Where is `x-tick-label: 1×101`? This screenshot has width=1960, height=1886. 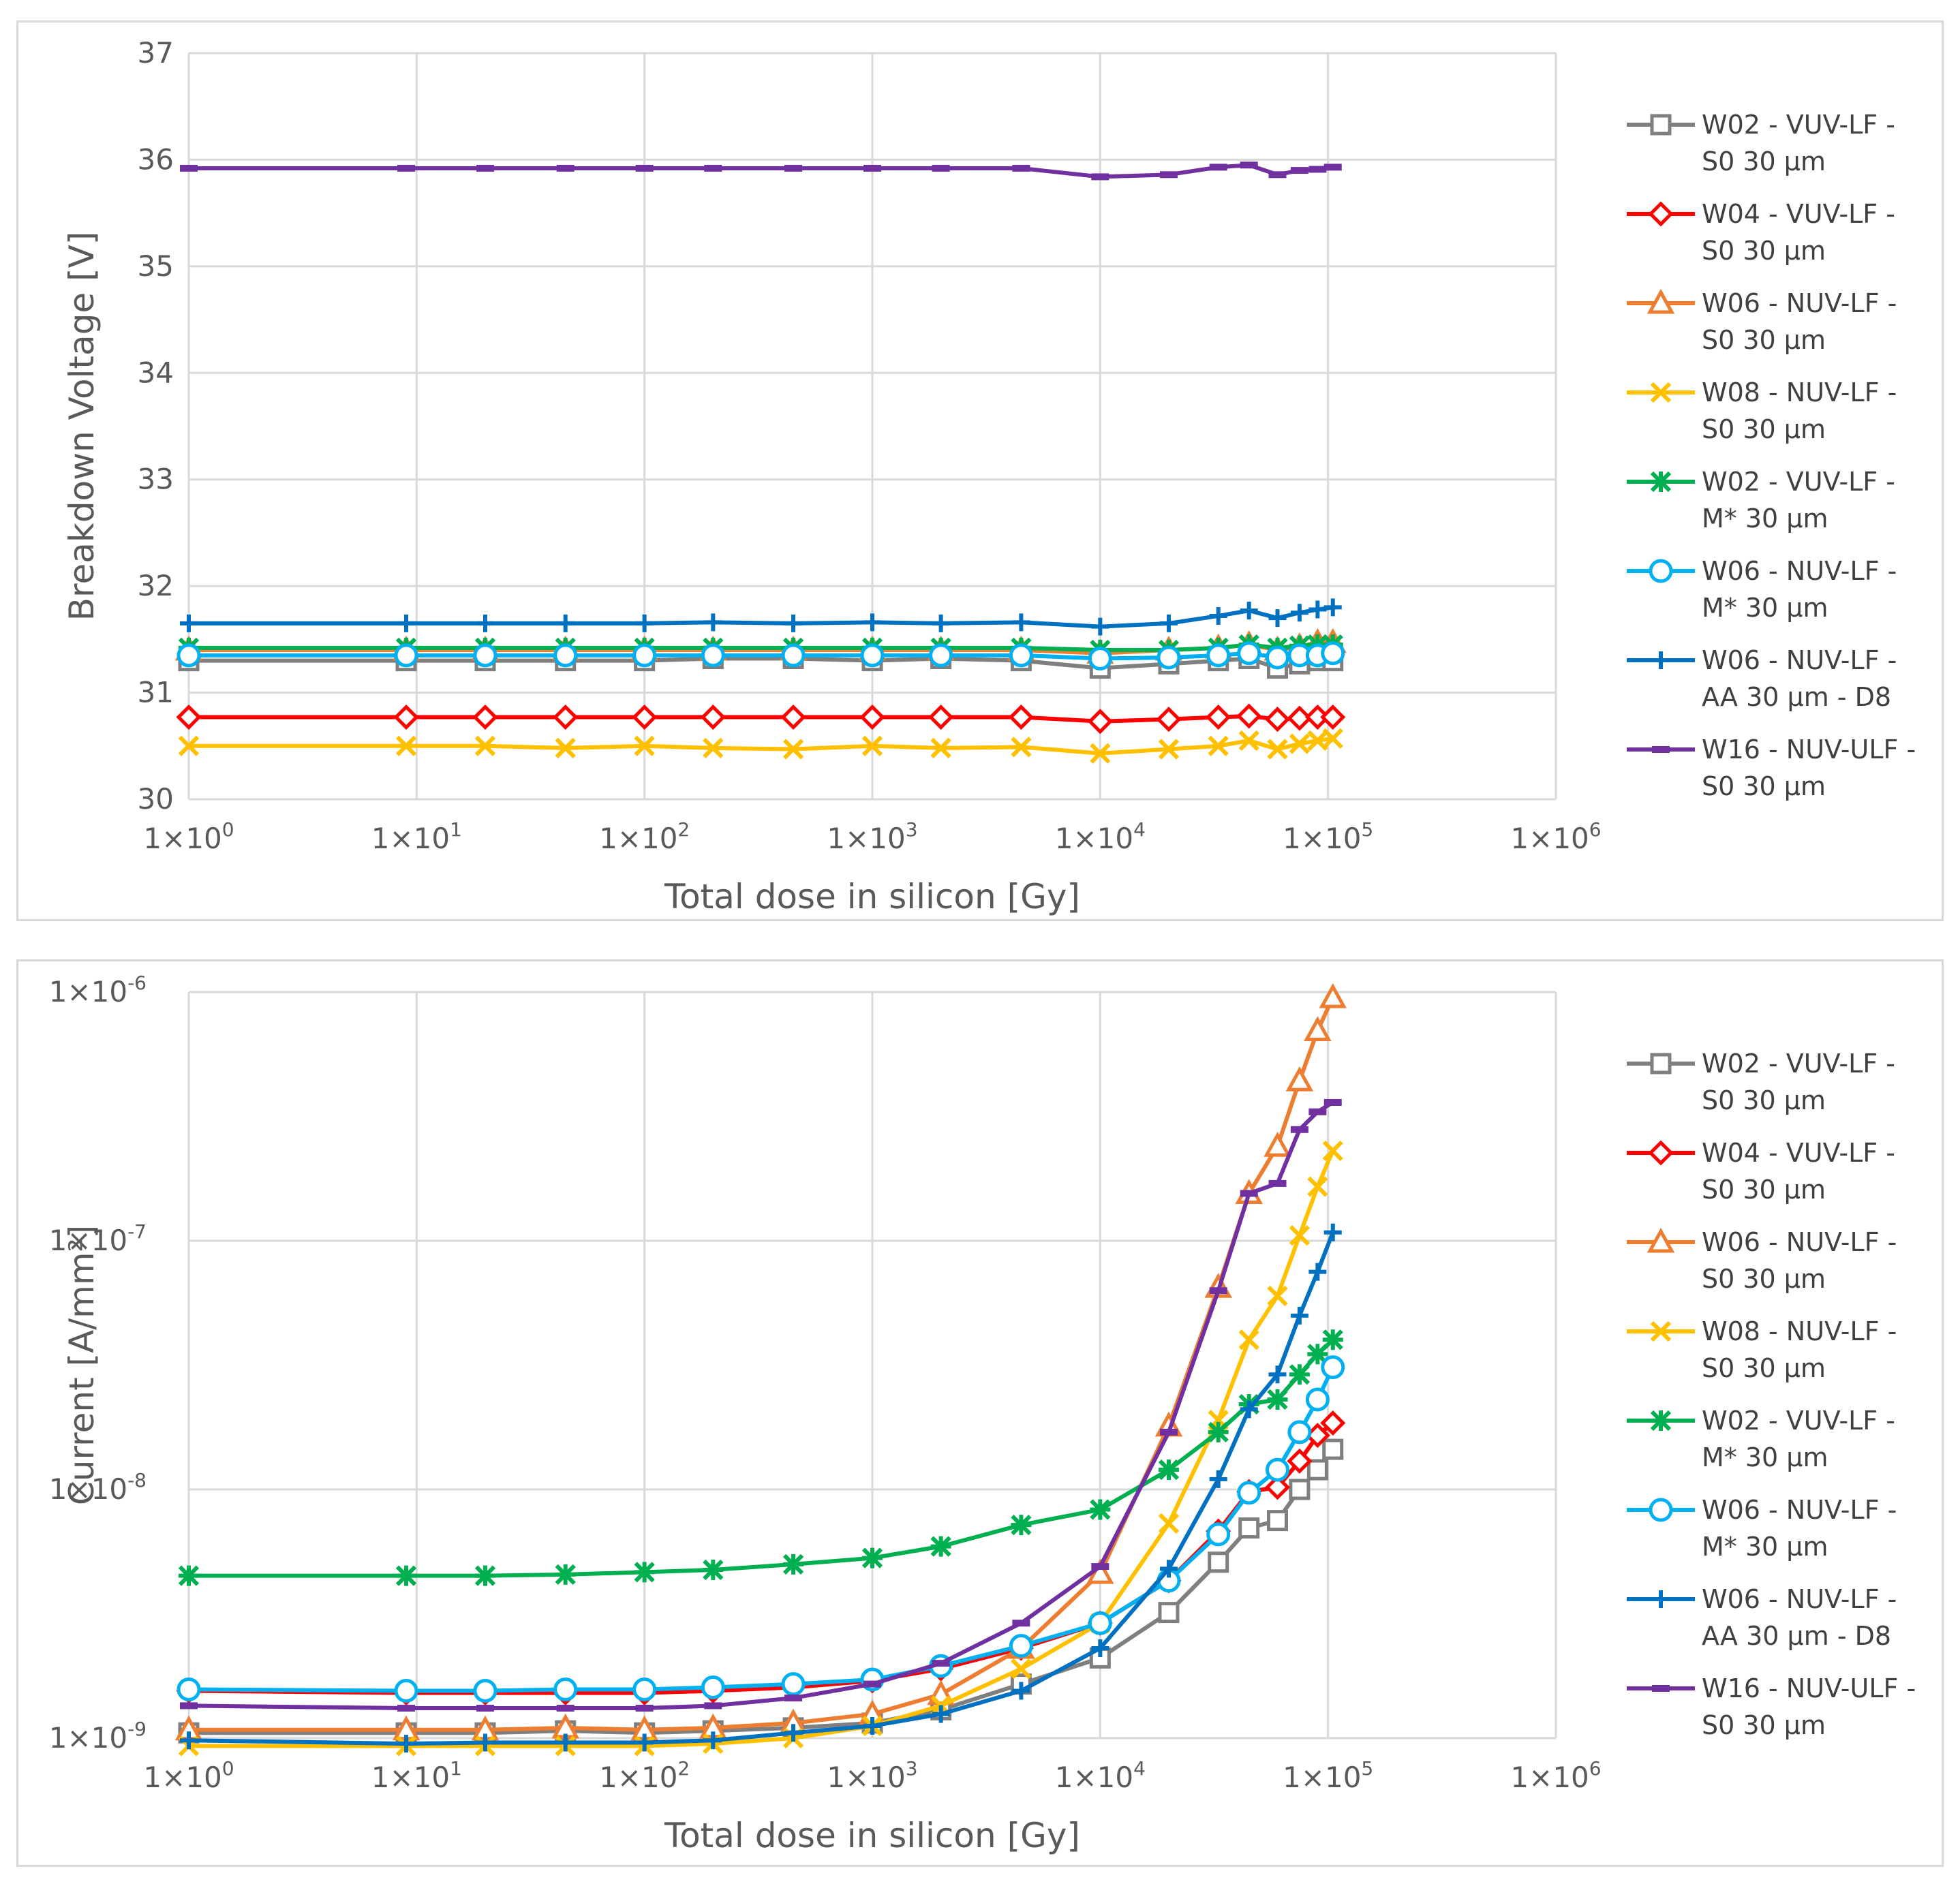 x-tick-label: 1×101 is located at coordinates (416, 1776).